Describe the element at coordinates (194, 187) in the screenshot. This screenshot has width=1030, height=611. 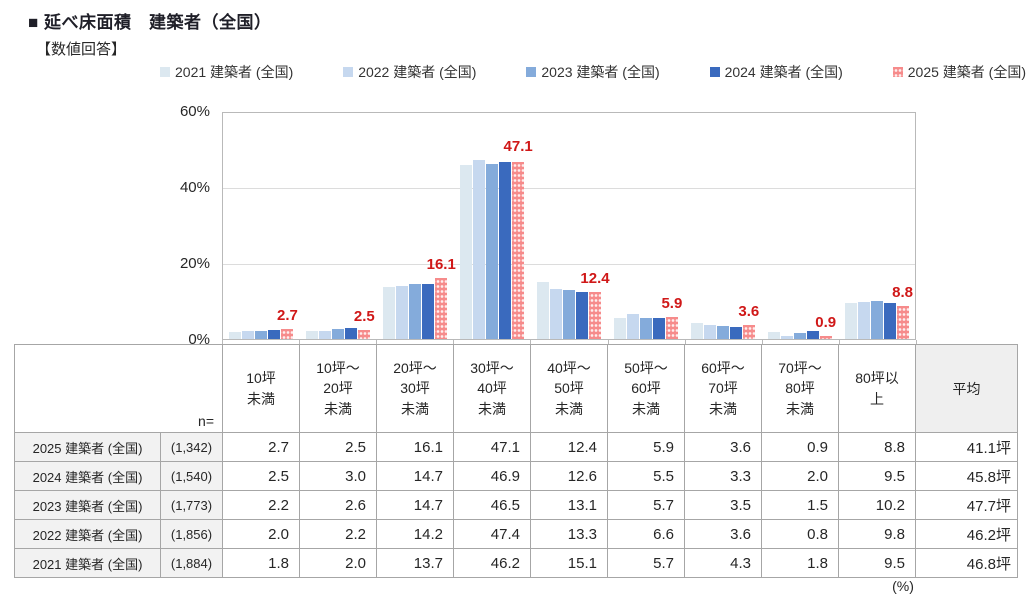
I see `y-axis-tick-label: 40%` at that location.